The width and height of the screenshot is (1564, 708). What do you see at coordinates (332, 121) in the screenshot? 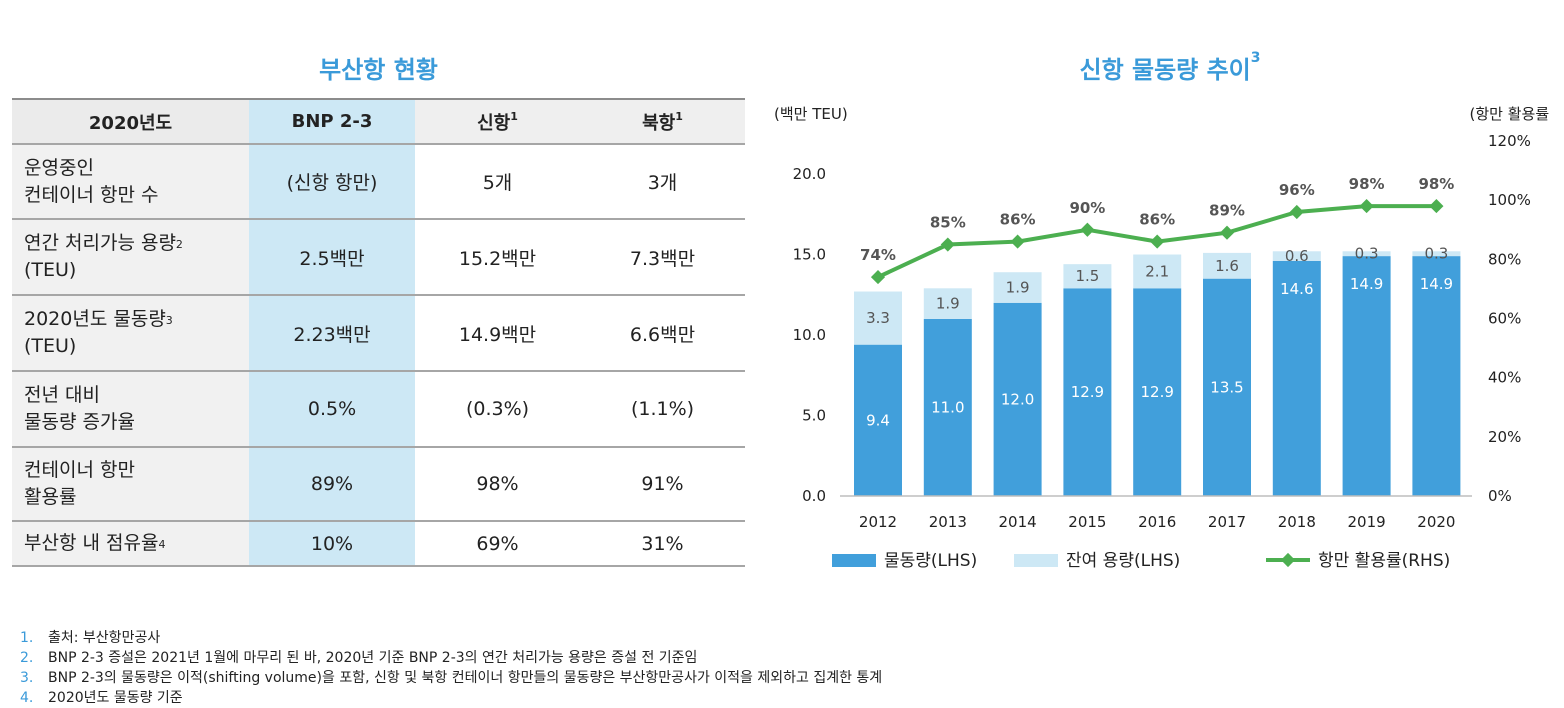
I see `header-bnp: BNP 2-3` at bounding box center [332, 121].